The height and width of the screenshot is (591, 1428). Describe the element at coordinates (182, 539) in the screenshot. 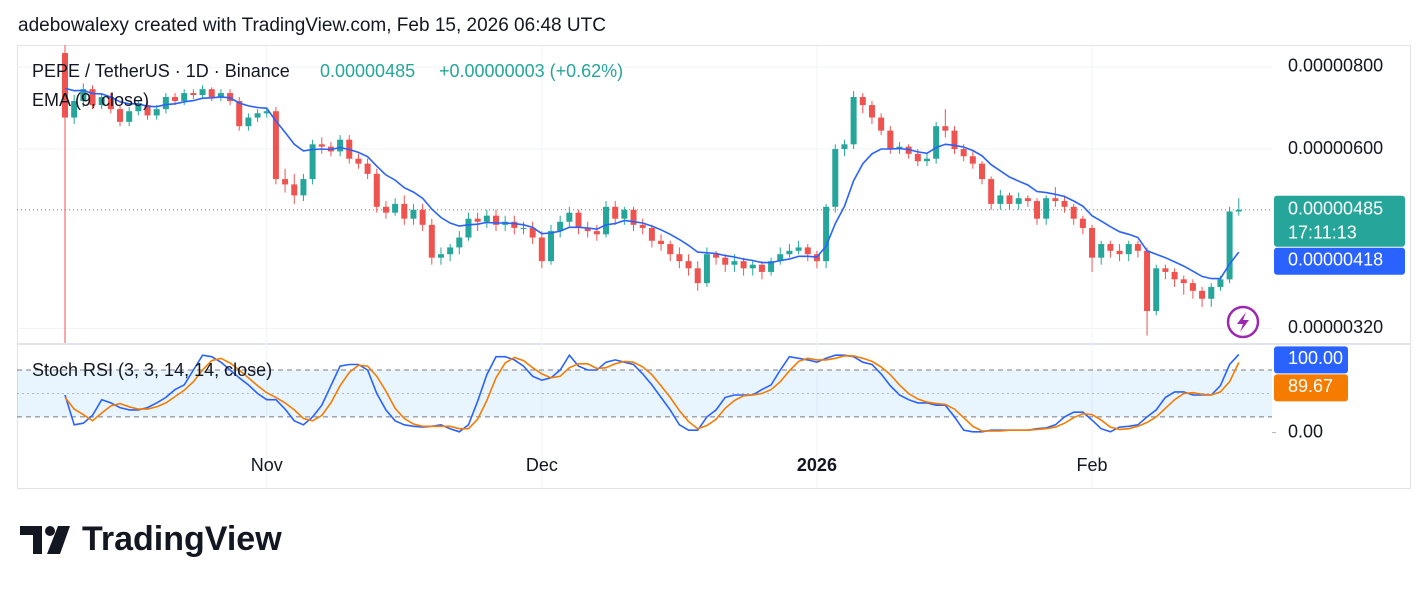

I see `logo-text: TradingView` at that location.